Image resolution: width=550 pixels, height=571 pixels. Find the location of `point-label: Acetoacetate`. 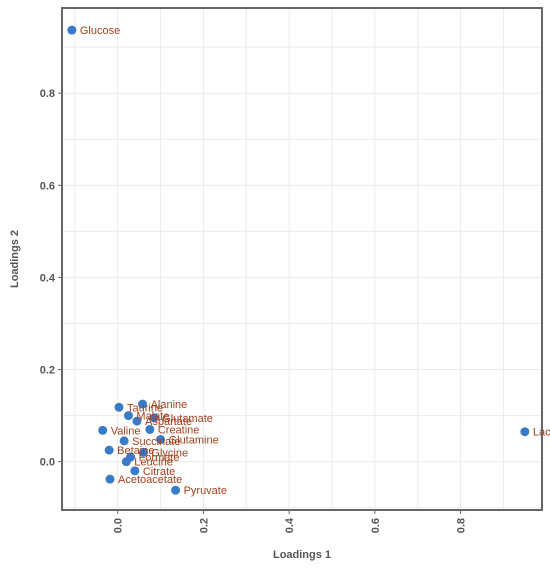

point-label: Acetoacetate is located at coordinates (150, 480).